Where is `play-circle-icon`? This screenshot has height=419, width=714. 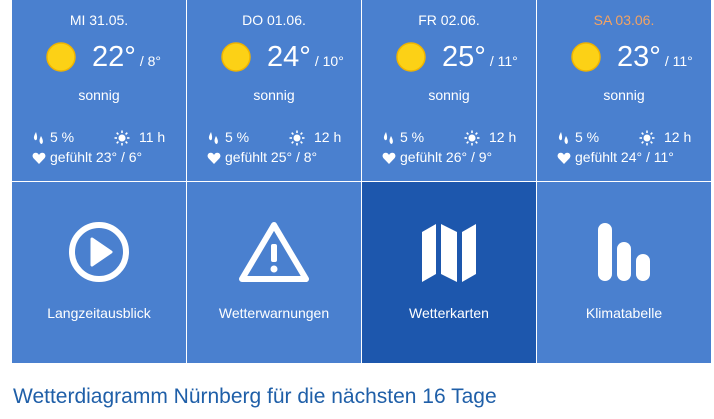
play-circle-icon is located at coordinates (99, 252).